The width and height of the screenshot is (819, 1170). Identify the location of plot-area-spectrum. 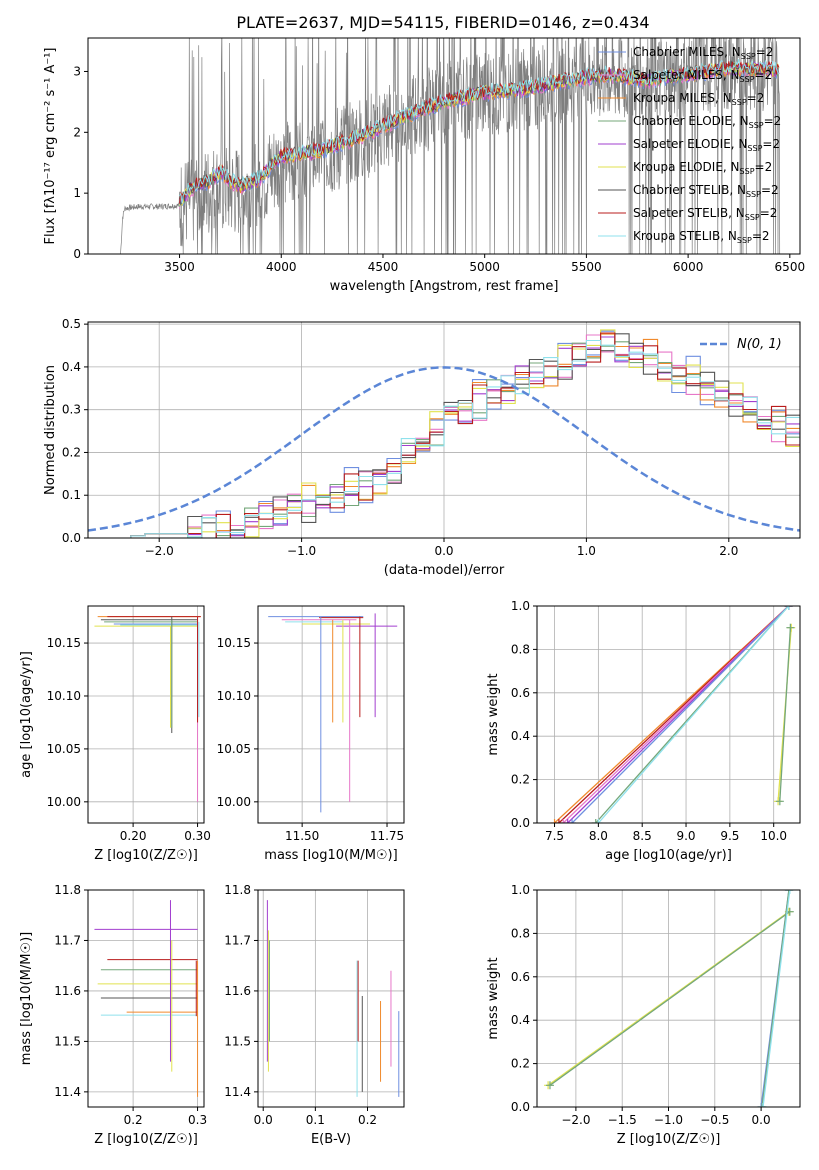
(450, 146).